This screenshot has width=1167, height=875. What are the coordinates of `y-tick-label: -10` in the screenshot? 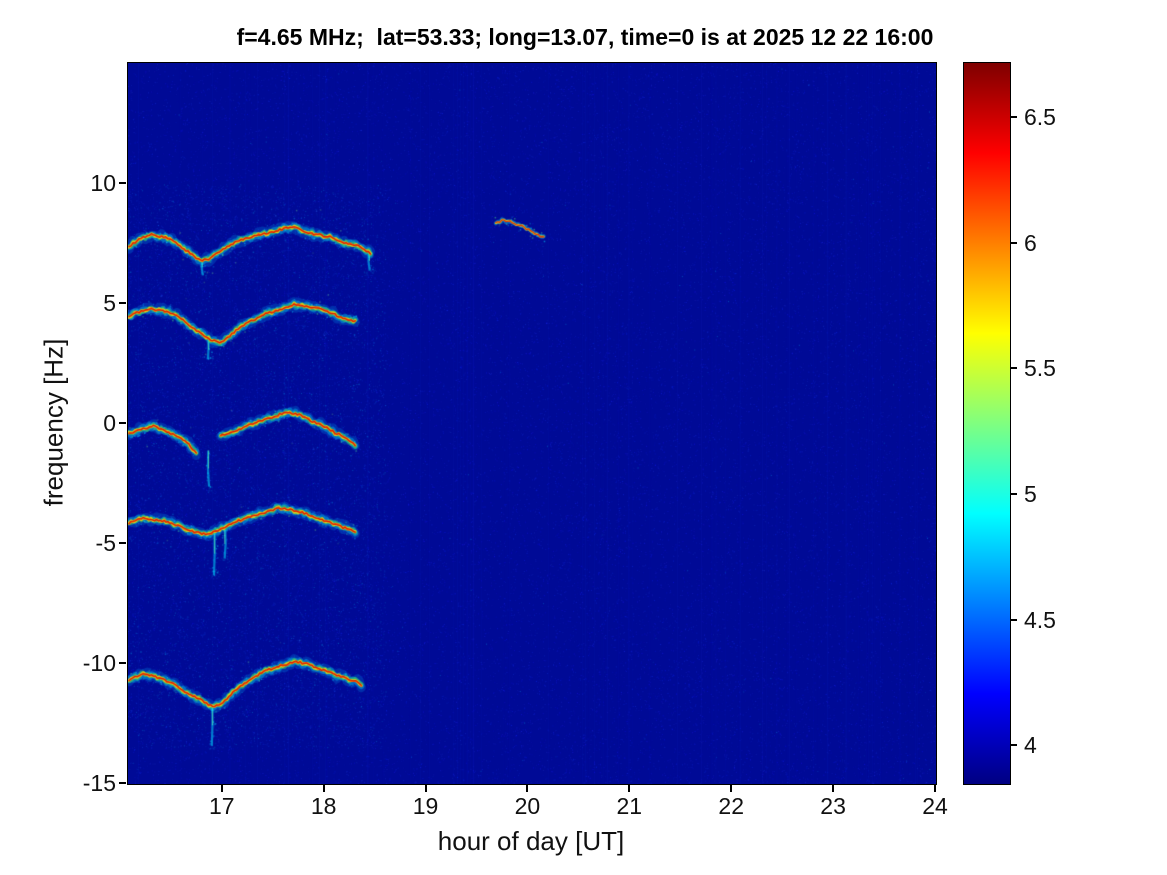 It's located at (99, 663).